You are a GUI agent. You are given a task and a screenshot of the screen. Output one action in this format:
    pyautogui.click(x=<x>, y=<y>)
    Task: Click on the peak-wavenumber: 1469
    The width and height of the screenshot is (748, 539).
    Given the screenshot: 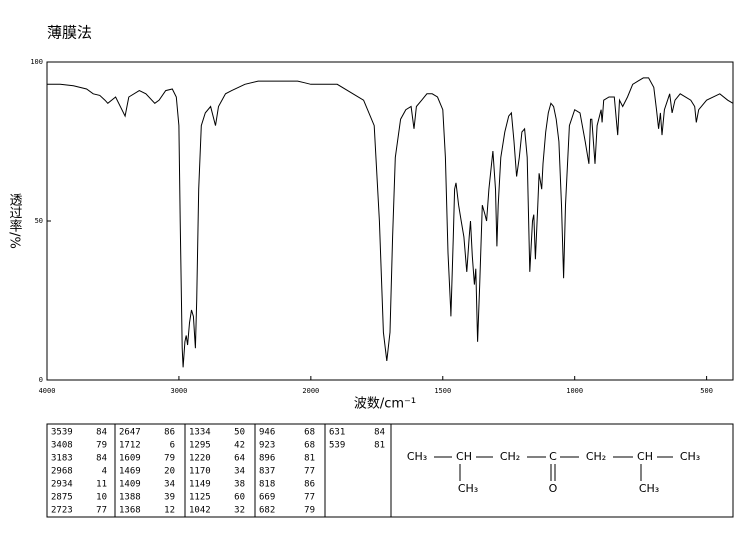 What is the action you would take?
    pyautogui.click(x=130, y=472)
    